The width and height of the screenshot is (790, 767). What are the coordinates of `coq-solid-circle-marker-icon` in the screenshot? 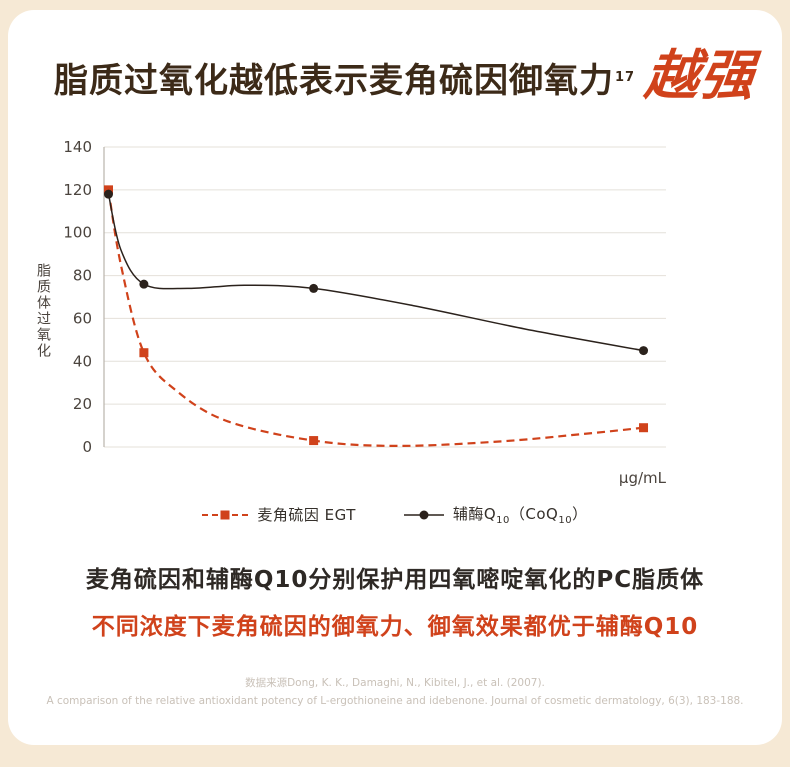 It's located at (423, 515).